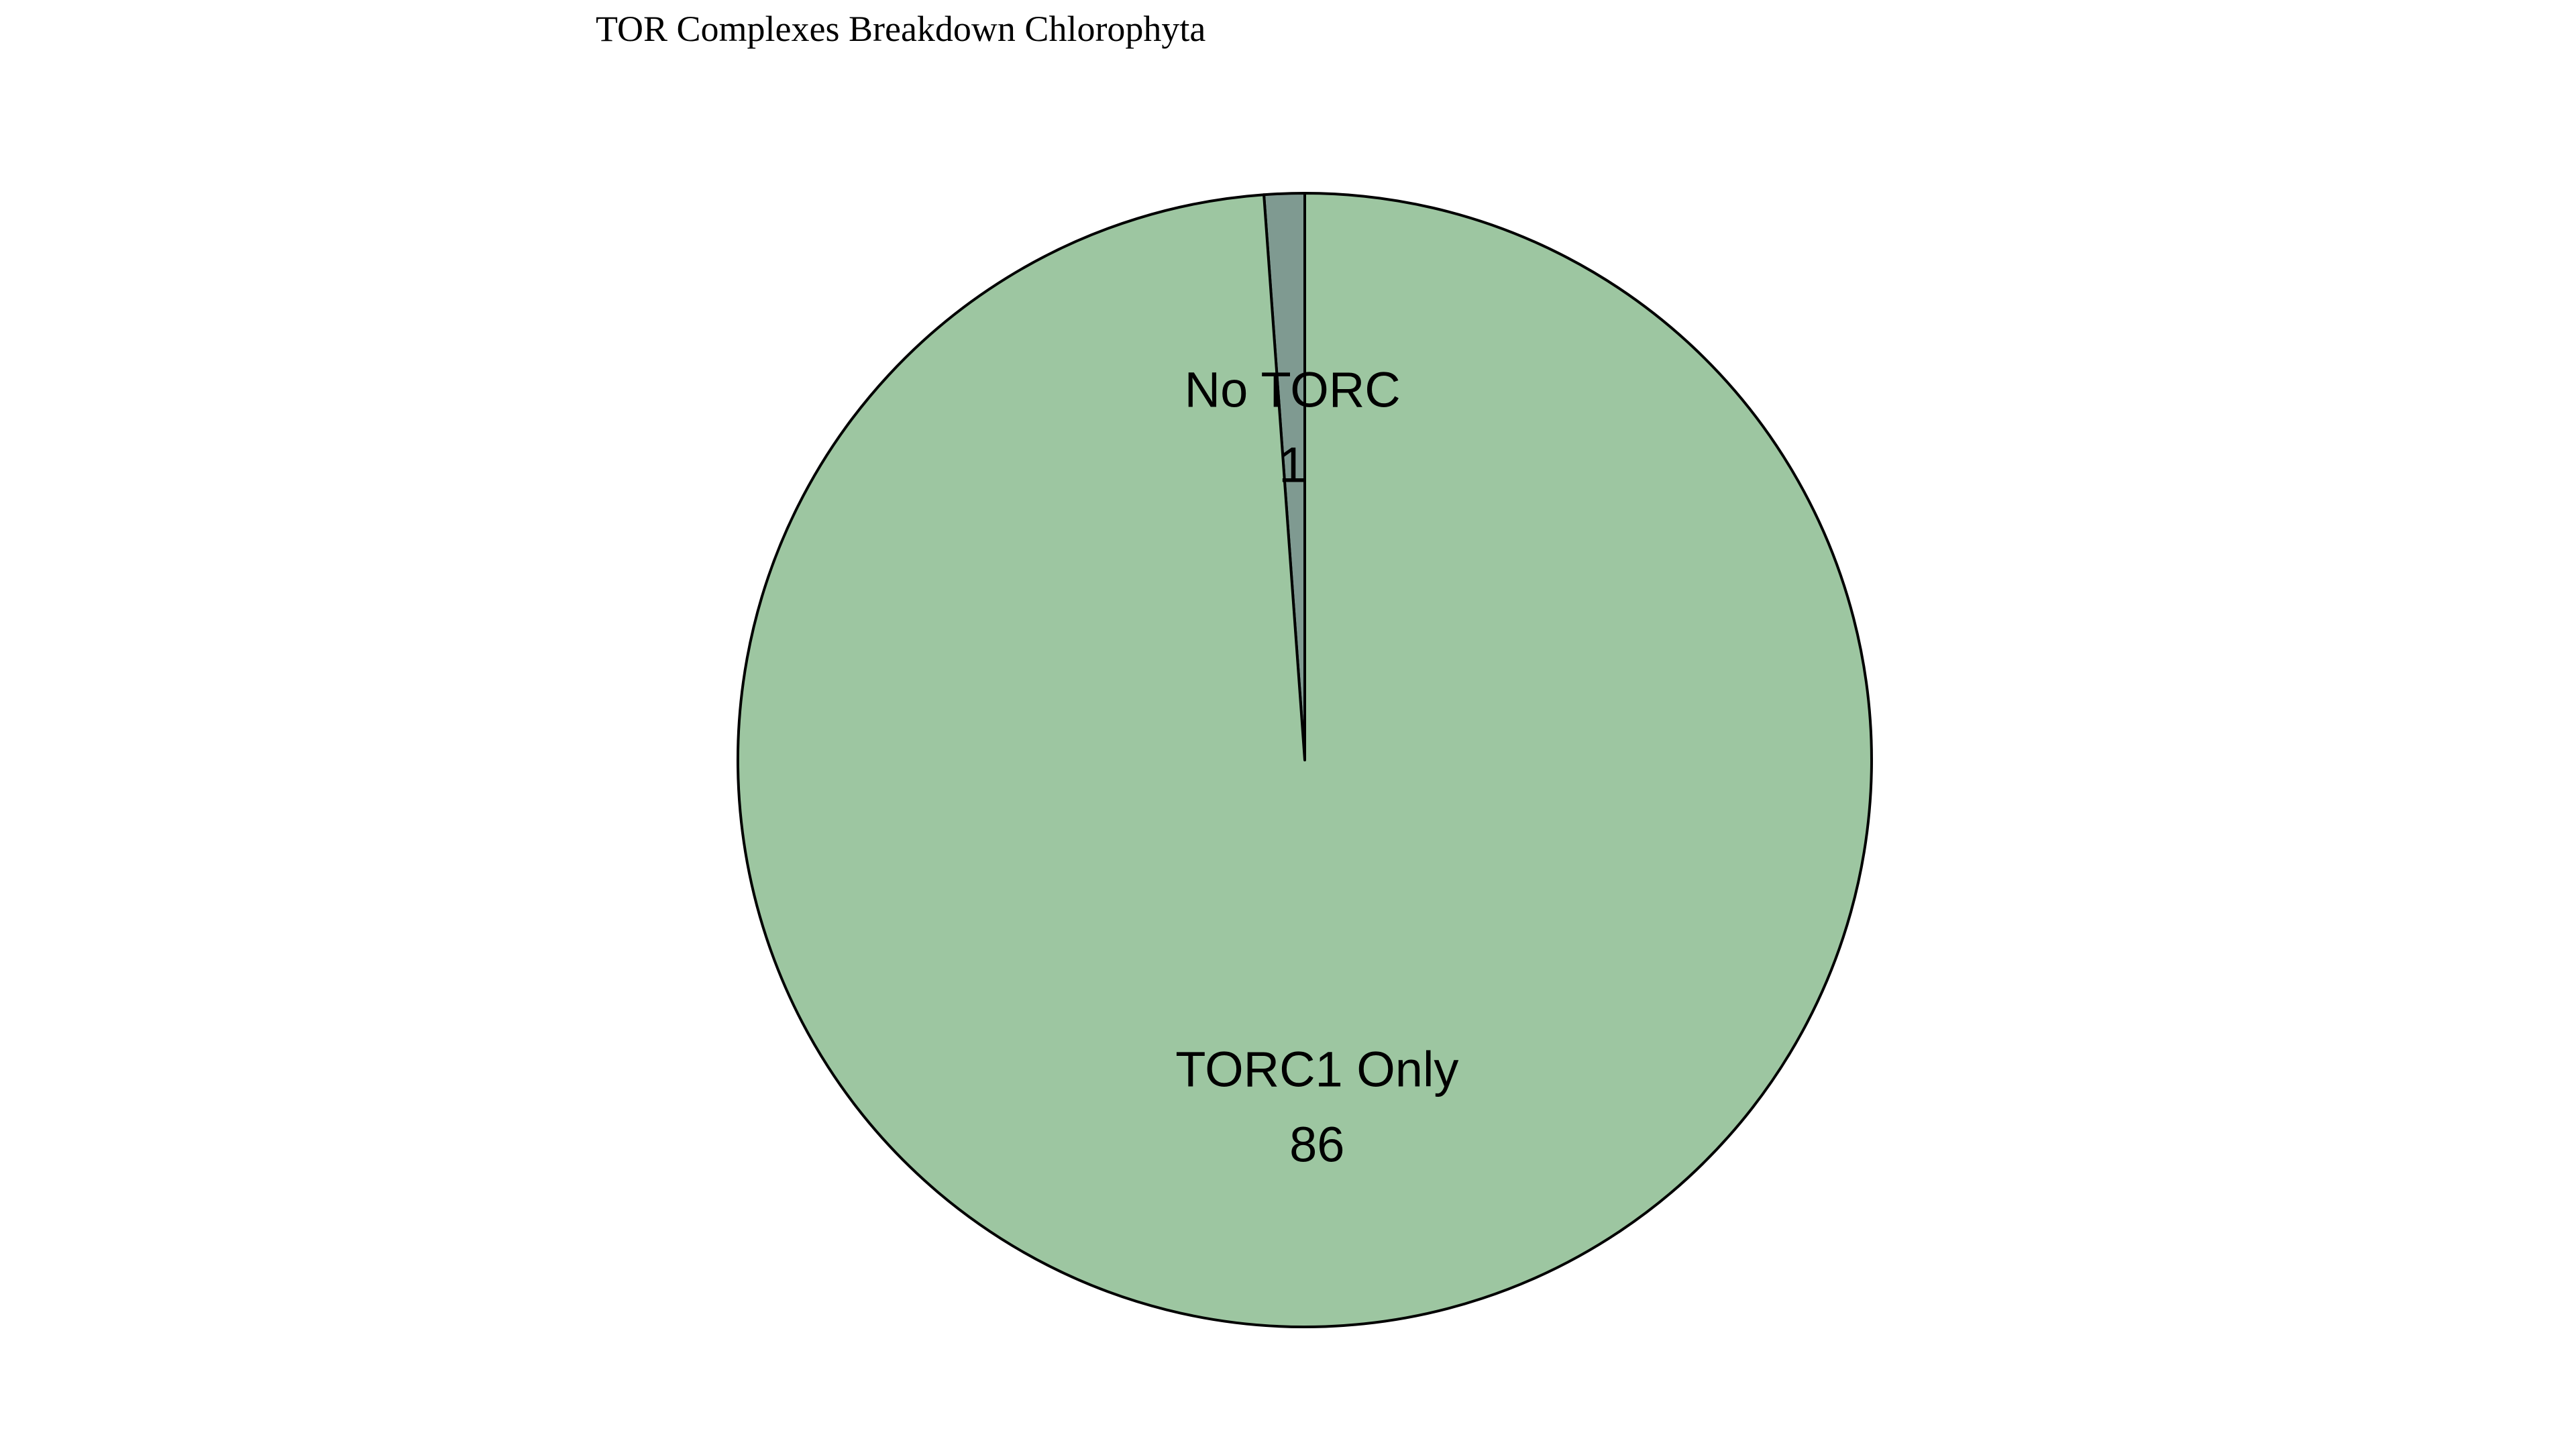 This screenshot has height=1449, width=2576. Describe the element at coordinates (1293, 389) in the screenshot. I see `slice-label: No TORC` at that location.